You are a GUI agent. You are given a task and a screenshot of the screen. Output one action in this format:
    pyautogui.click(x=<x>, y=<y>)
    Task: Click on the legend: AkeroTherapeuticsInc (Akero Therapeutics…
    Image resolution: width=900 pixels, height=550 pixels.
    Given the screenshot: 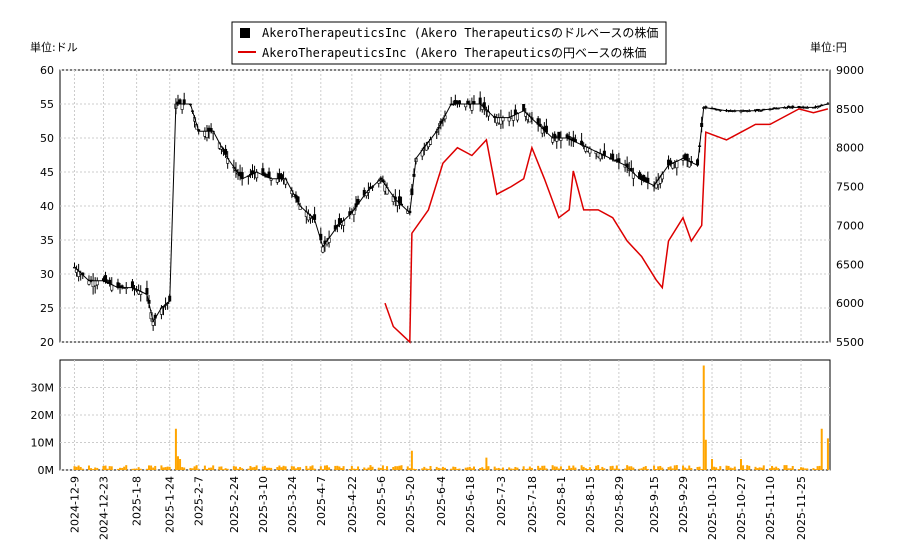 What is the action you would take?
    pyautogui.click(x=449, y=43)
    